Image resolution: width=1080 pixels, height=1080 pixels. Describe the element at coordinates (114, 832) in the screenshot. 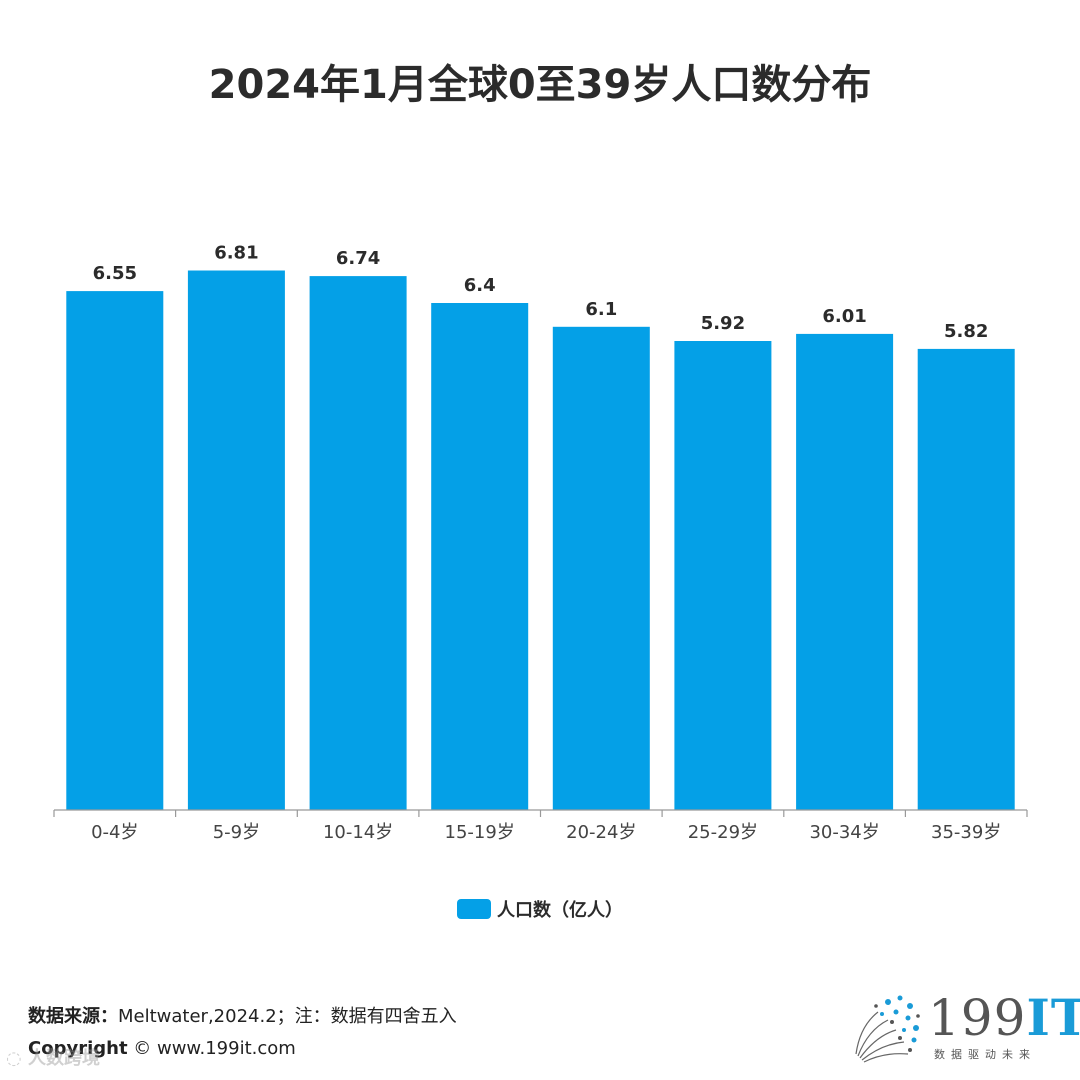

I see `category-label-0: 0-4岁` at that location.